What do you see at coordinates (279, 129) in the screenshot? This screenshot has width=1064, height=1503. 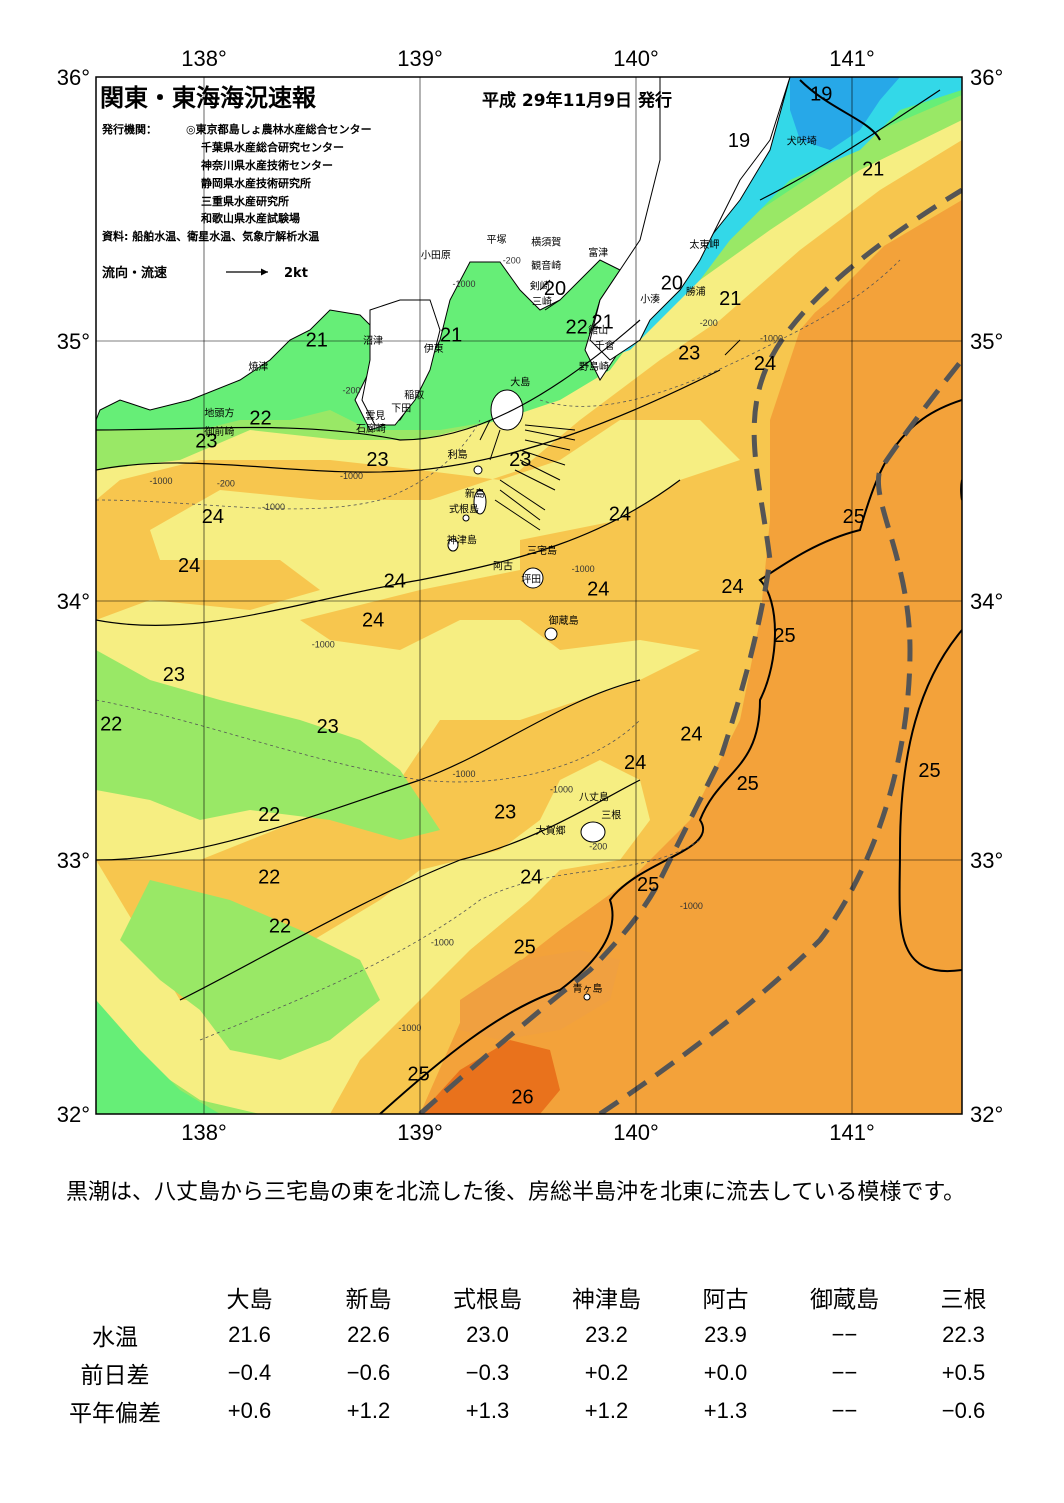 I see `issuer-1: ◎東京都島しょ農林水産総合センター` at bounding box center [279, 129].